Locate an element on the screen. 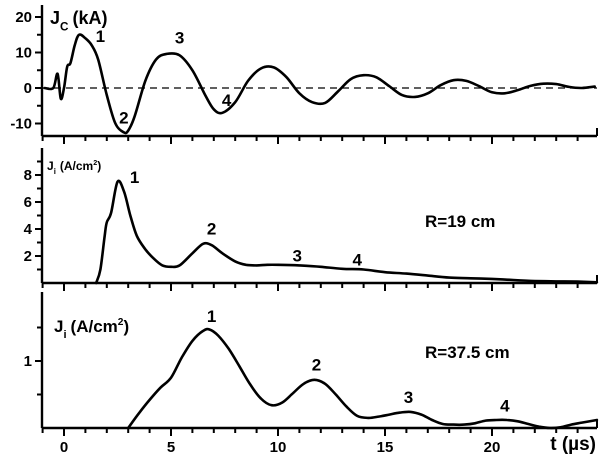 The height and width of the screenshot is (467, 600). x-tick-label: 0 is located at coordinates (64, 447).